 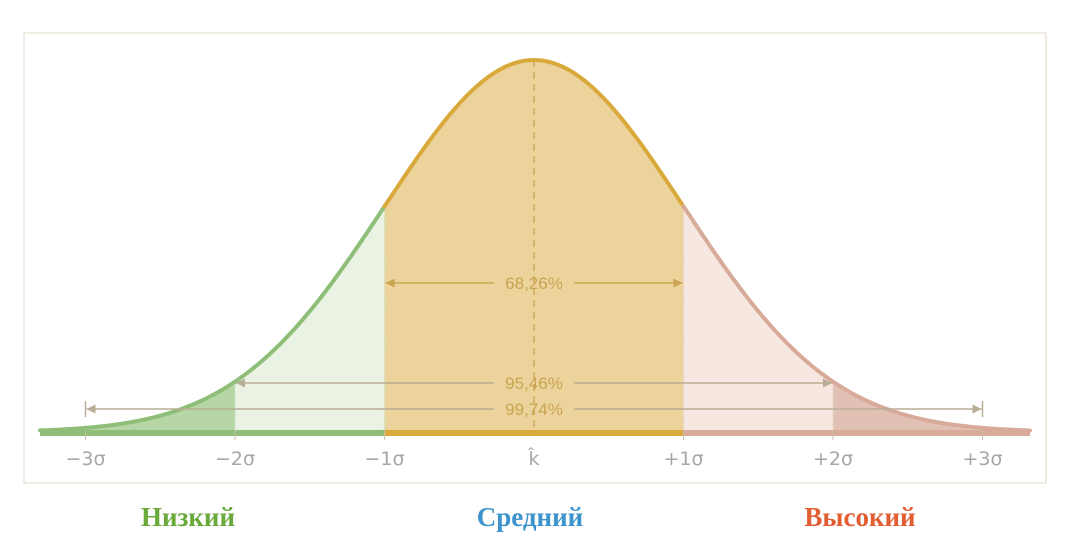 What do you see at coordinates (534, 283) in the screenshot?
I see `interval-label-1sigma: 68,26%` at bounding box center [534, 283].